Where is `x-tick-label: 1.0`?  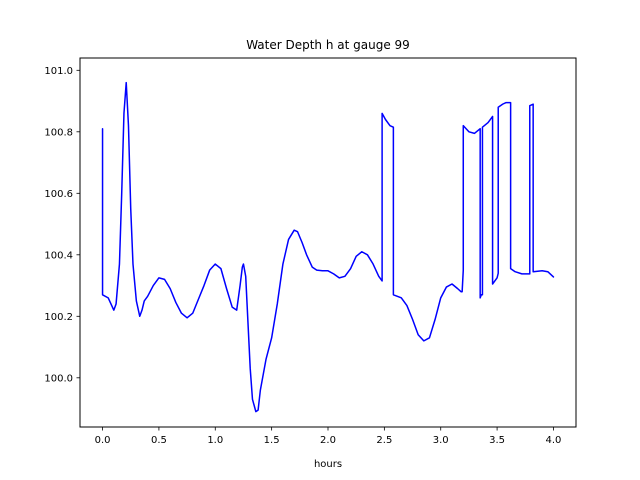
x-tick-label: 1.0 is located at coordinates (215, 440).